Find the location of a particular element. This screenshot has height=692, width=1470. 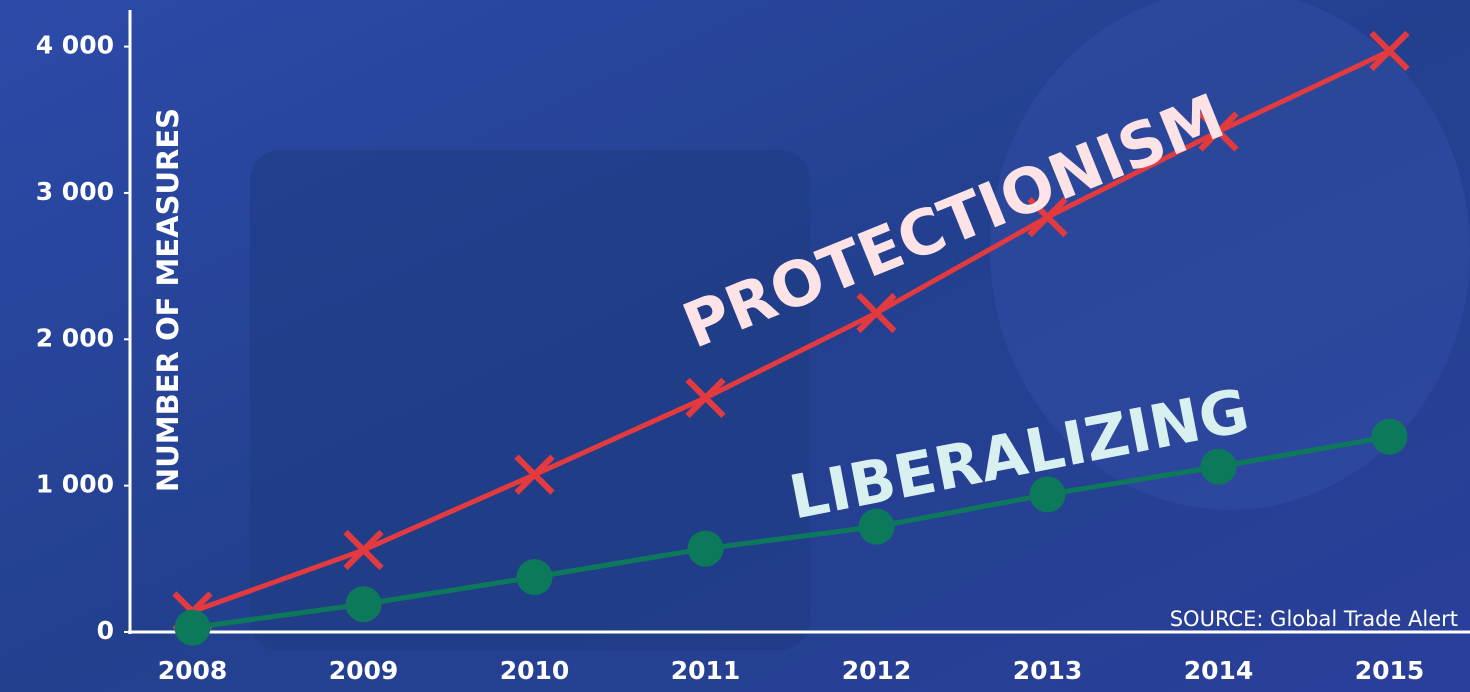

x-tick-label: 2013 is located at coordinates (1048, 670).